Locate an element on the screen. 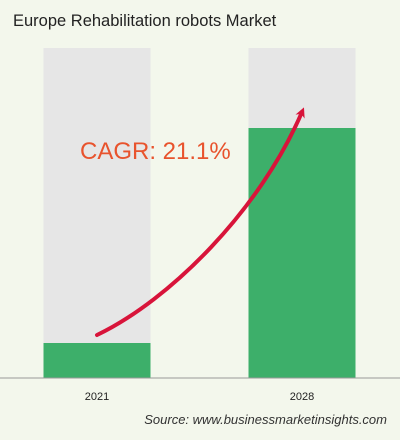  source-text: Source: www.businessmarketinsights.com is located at coordinates (265, 419).